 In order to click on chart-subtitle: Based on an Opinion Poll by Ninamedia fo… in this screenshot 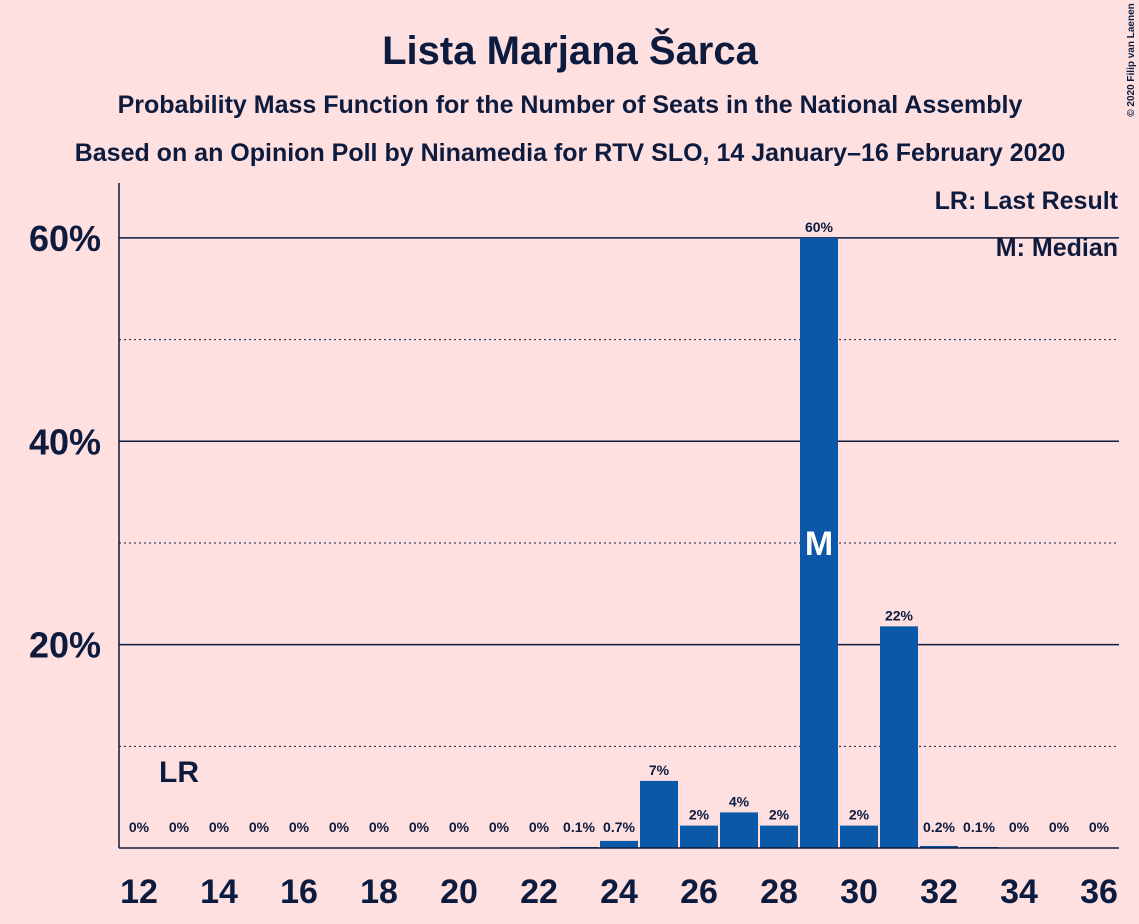, I will do `click(570, 153)`.